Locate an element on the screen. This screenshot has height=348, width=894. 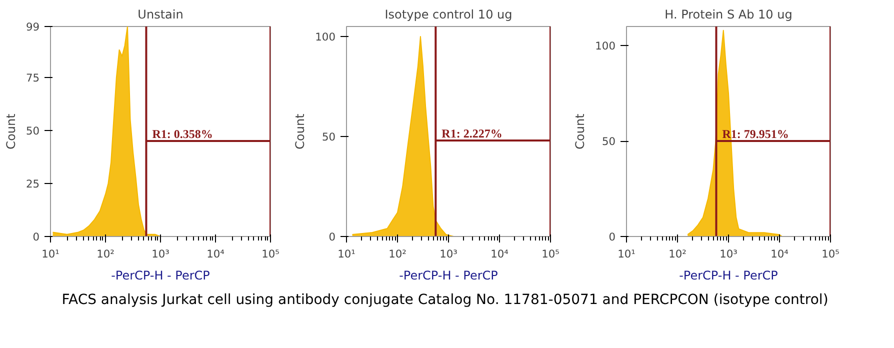
text: FACS analysis Jurkat cell using antibody conjugate Catalog No. 11781-05071 and PERCPCON (isotype control) is located at coordinates (445, 300).